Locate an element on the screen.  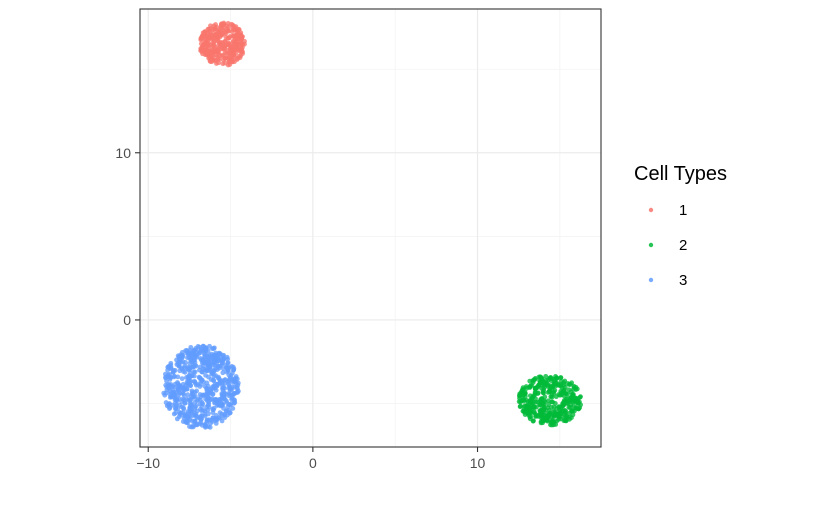
x-tick-label: 0 is located at coordinates (313, 463).